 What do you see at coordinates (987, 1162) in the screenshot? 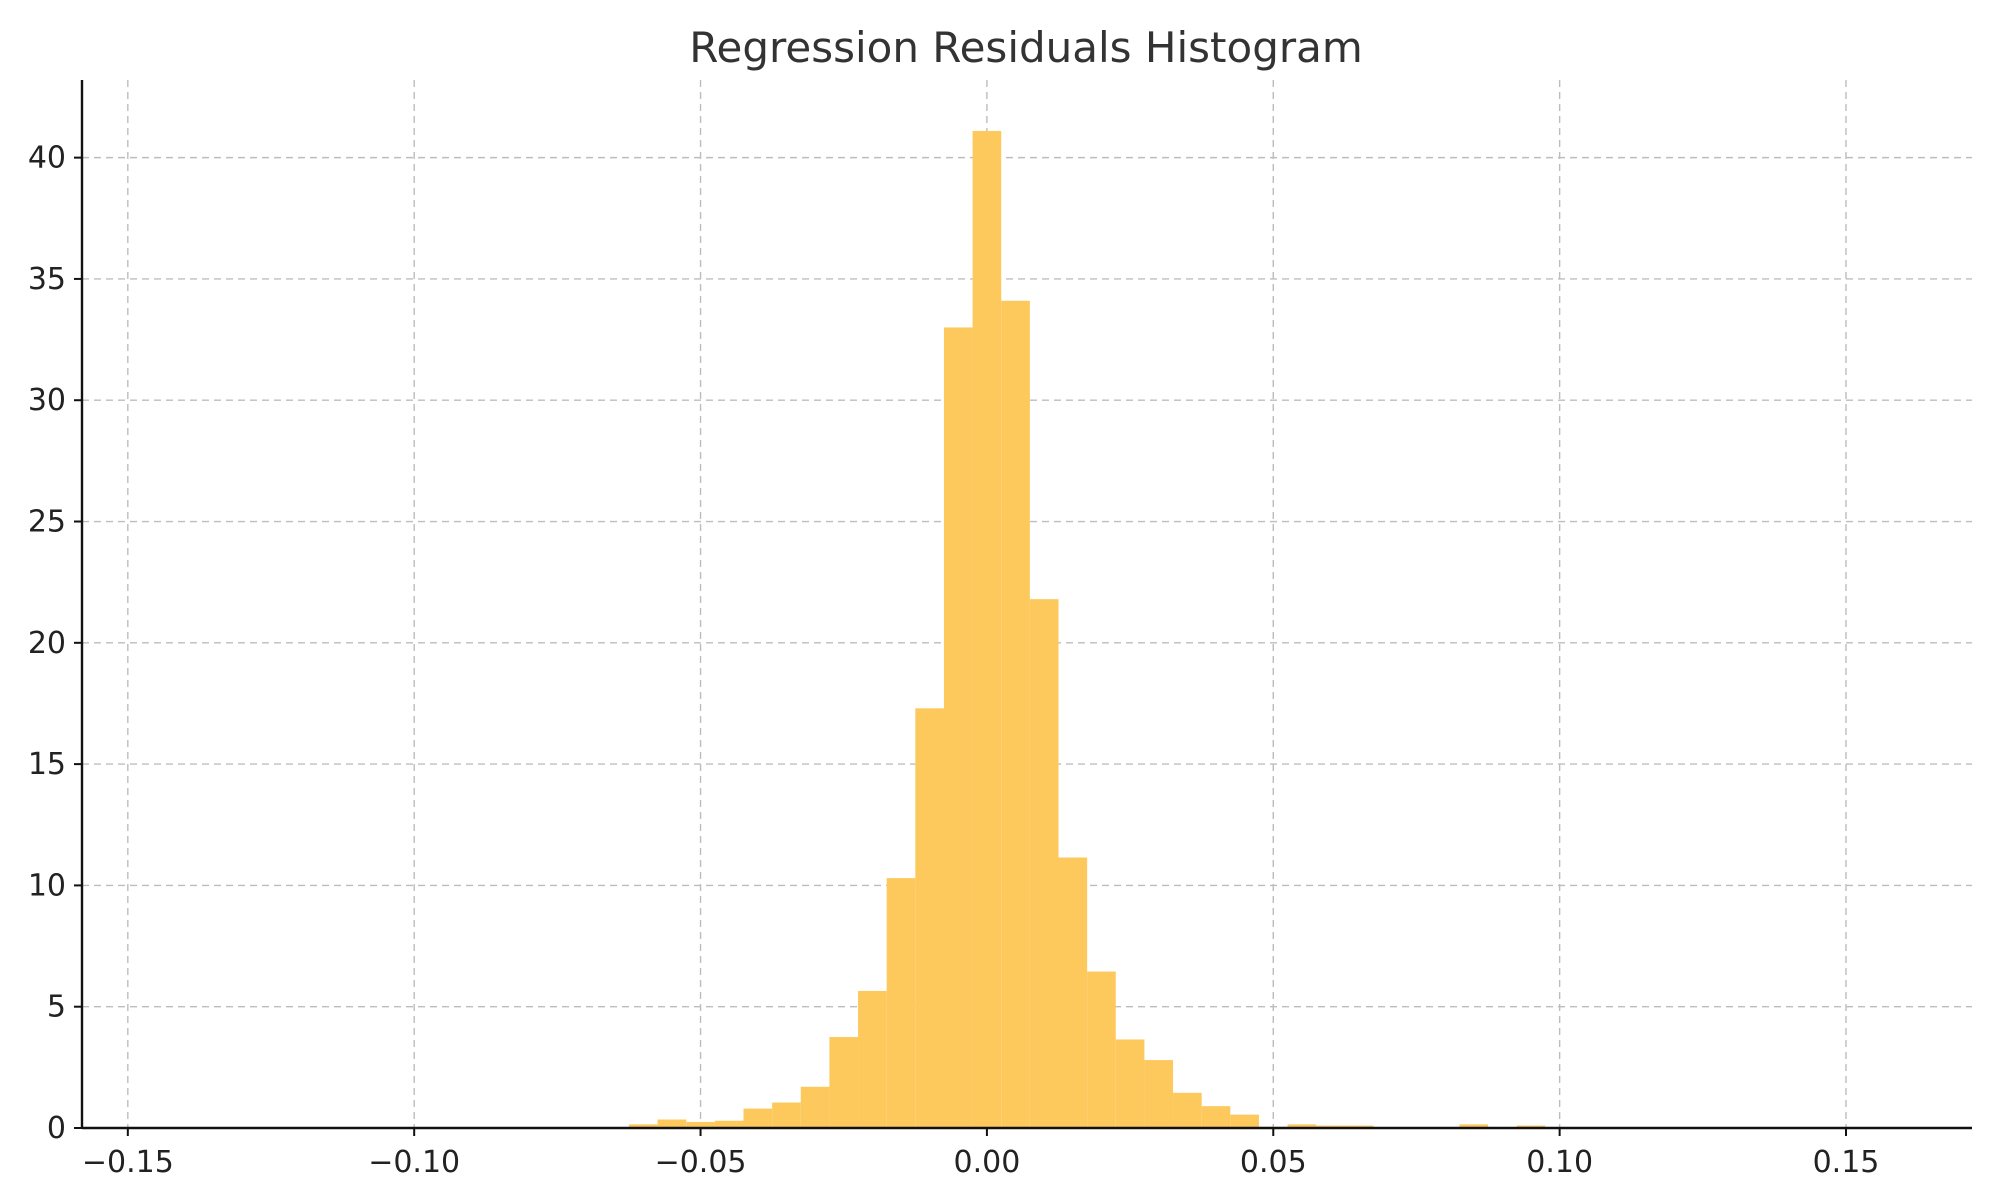
I see `x-tick-label: 0.00` at bounding box center [987, 1162].